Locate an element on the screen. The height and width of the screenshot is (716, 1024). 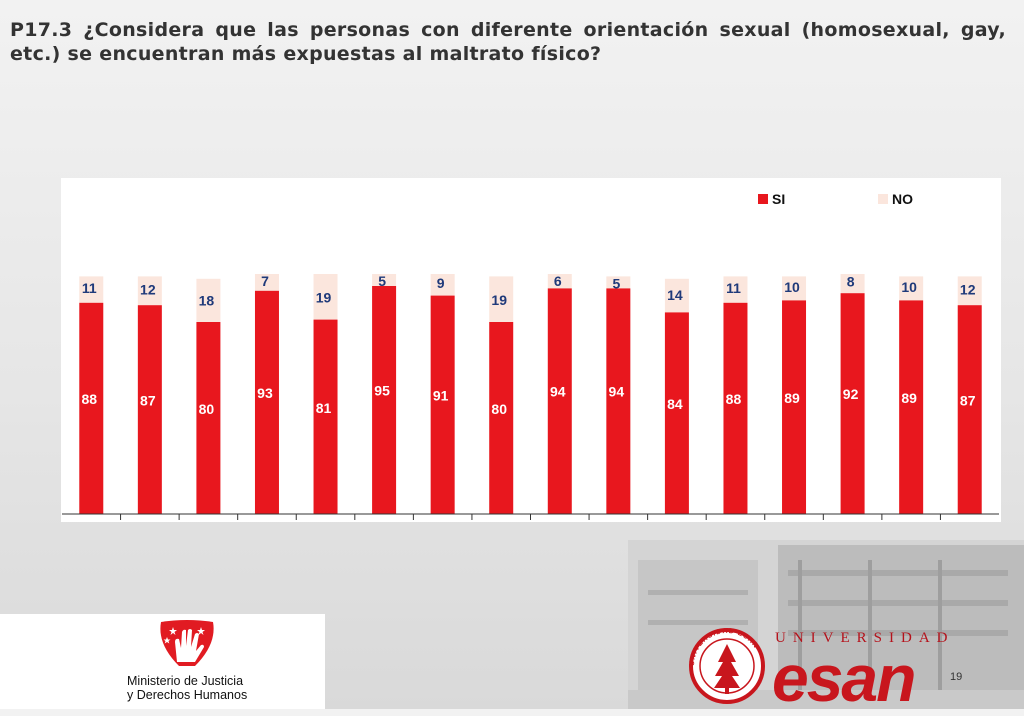
data-label-no-0: 11 is located at coordinates (89, 288).